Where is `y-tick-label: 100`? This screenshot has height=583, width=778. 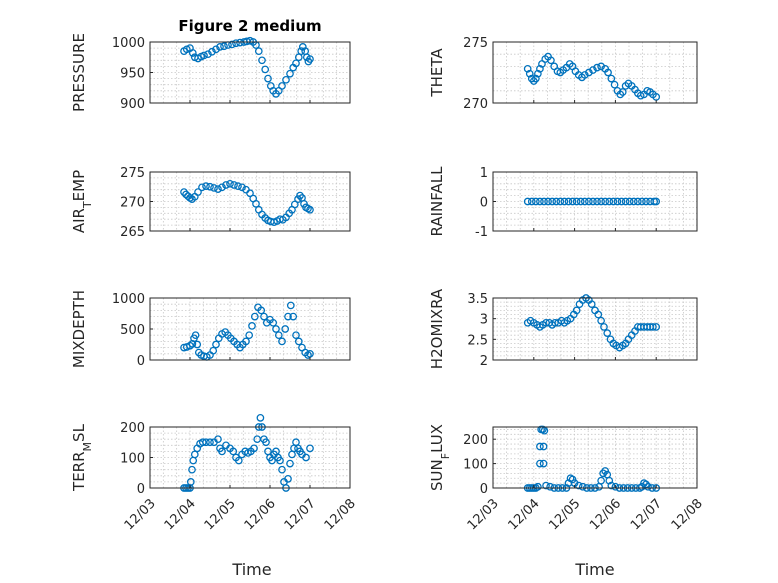
y-tick-label: 100 is located at coordinates (132, 459).